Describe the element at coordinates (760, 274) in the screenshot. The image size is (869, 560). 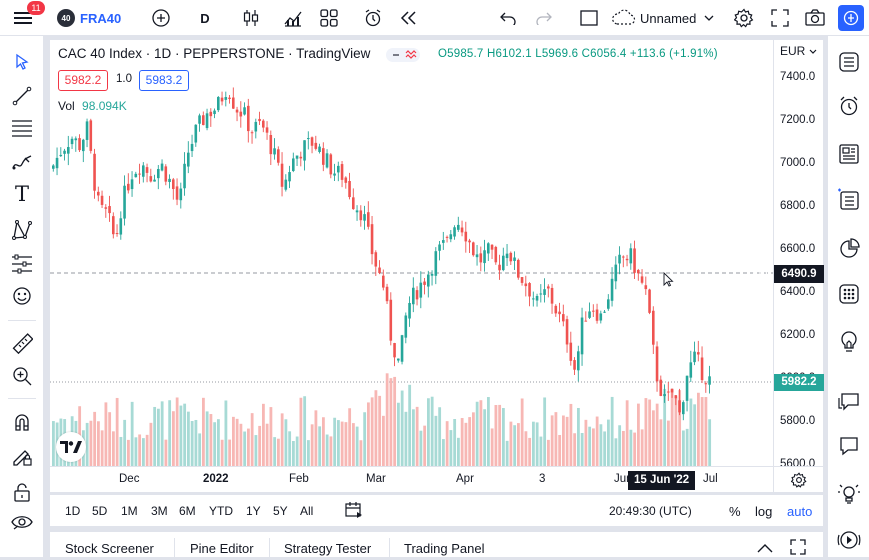
I see `crosshair-add-icon` at that location.